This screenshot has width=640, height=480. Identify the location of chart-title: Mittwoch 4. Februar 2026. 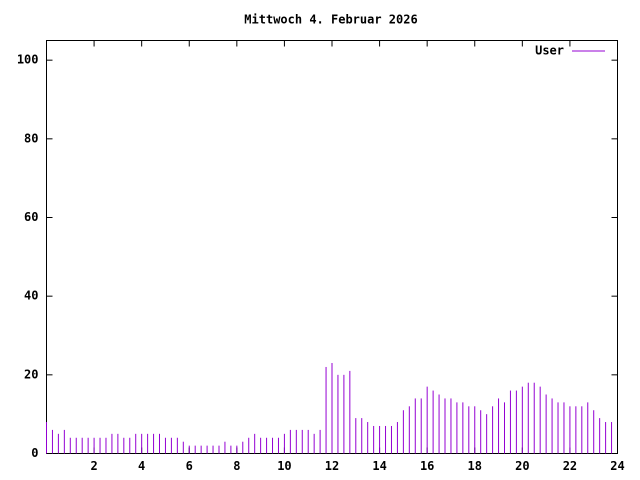
(330, 20).